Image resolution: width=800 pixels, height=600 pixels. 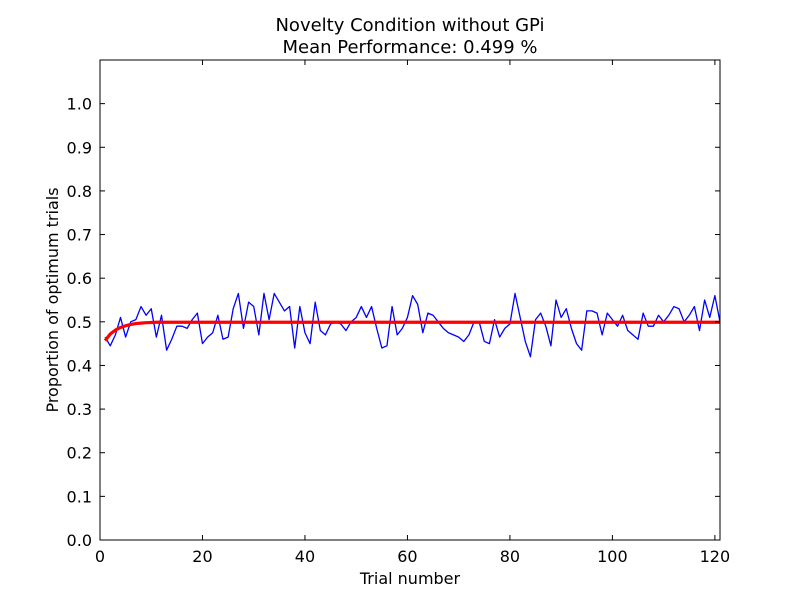 I want to click on y-tick-label: 0.1, so click(x=79, y=496).